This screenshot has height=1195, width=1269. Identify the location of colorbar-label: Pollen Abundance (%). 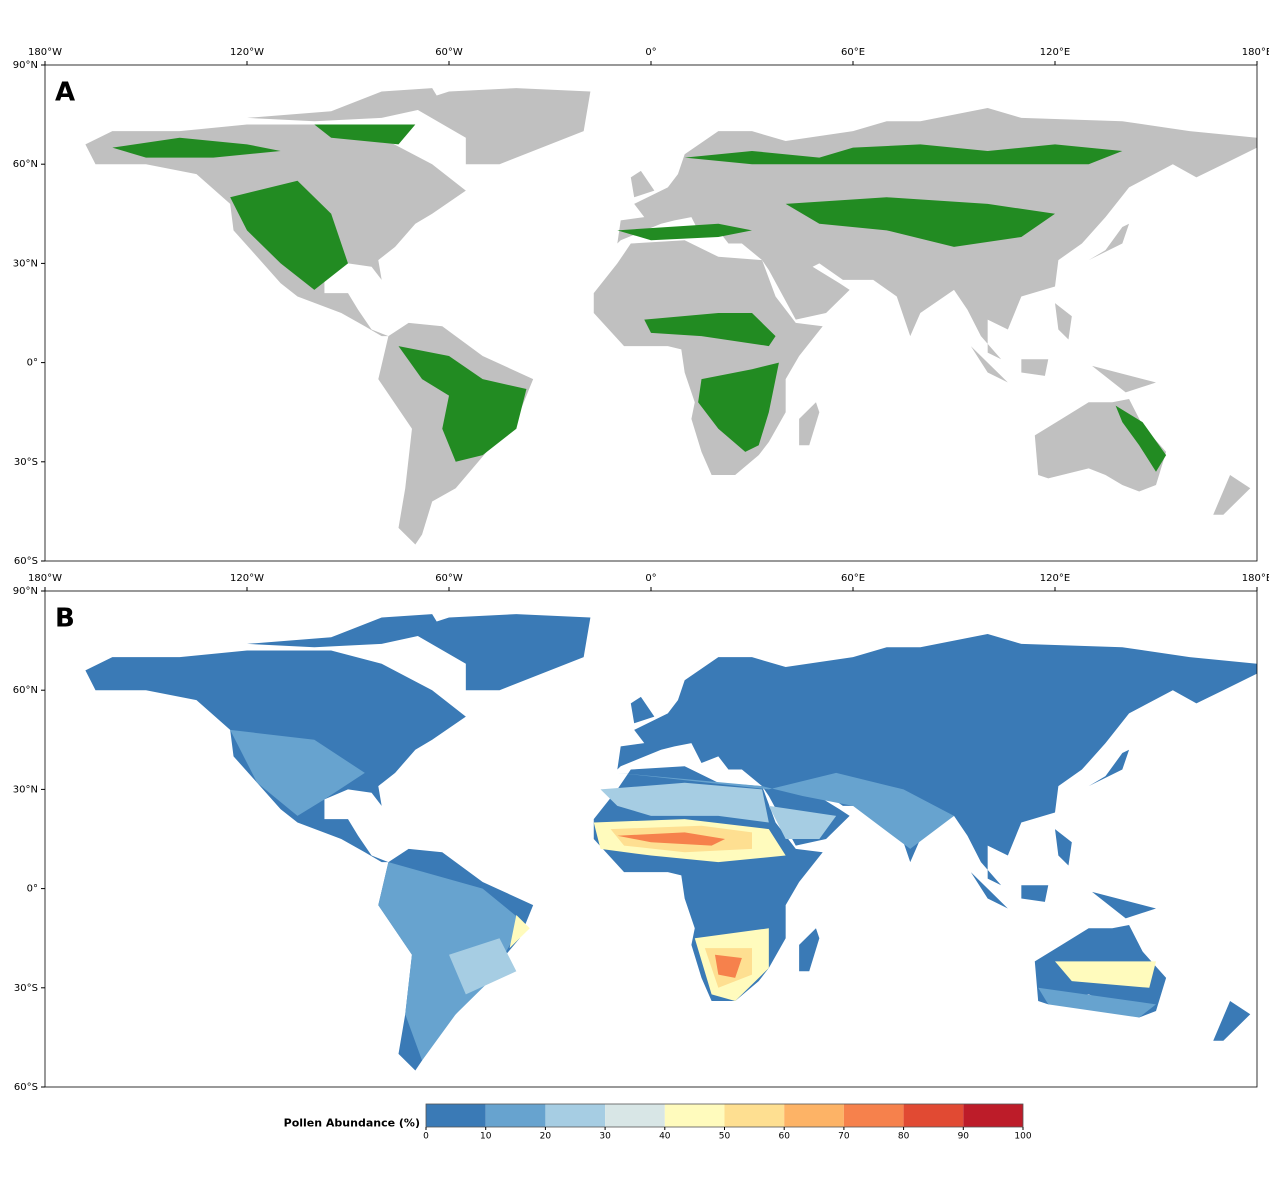
(352, 1123).